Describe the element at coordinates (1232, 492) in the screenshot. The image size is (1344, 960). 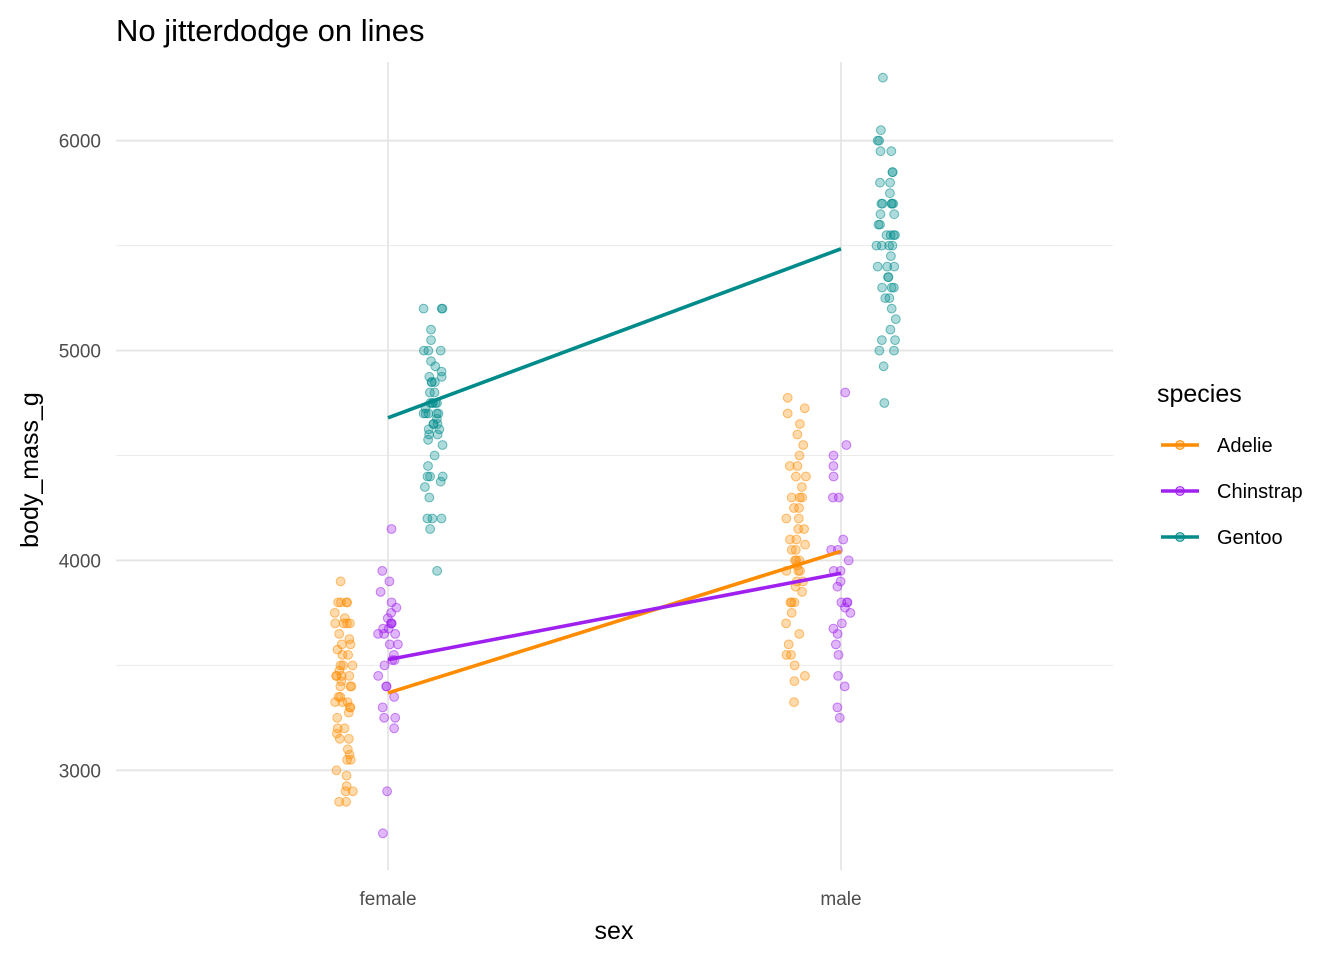
I see `legend-items: Adelie Chinstrap Gentoo` at that location.